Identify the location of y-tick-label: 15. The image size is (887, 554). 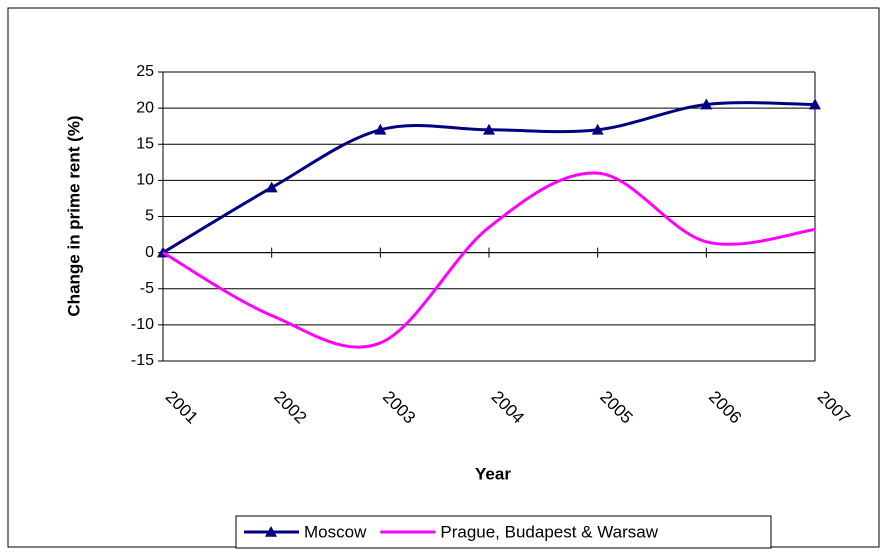
(145, 143).